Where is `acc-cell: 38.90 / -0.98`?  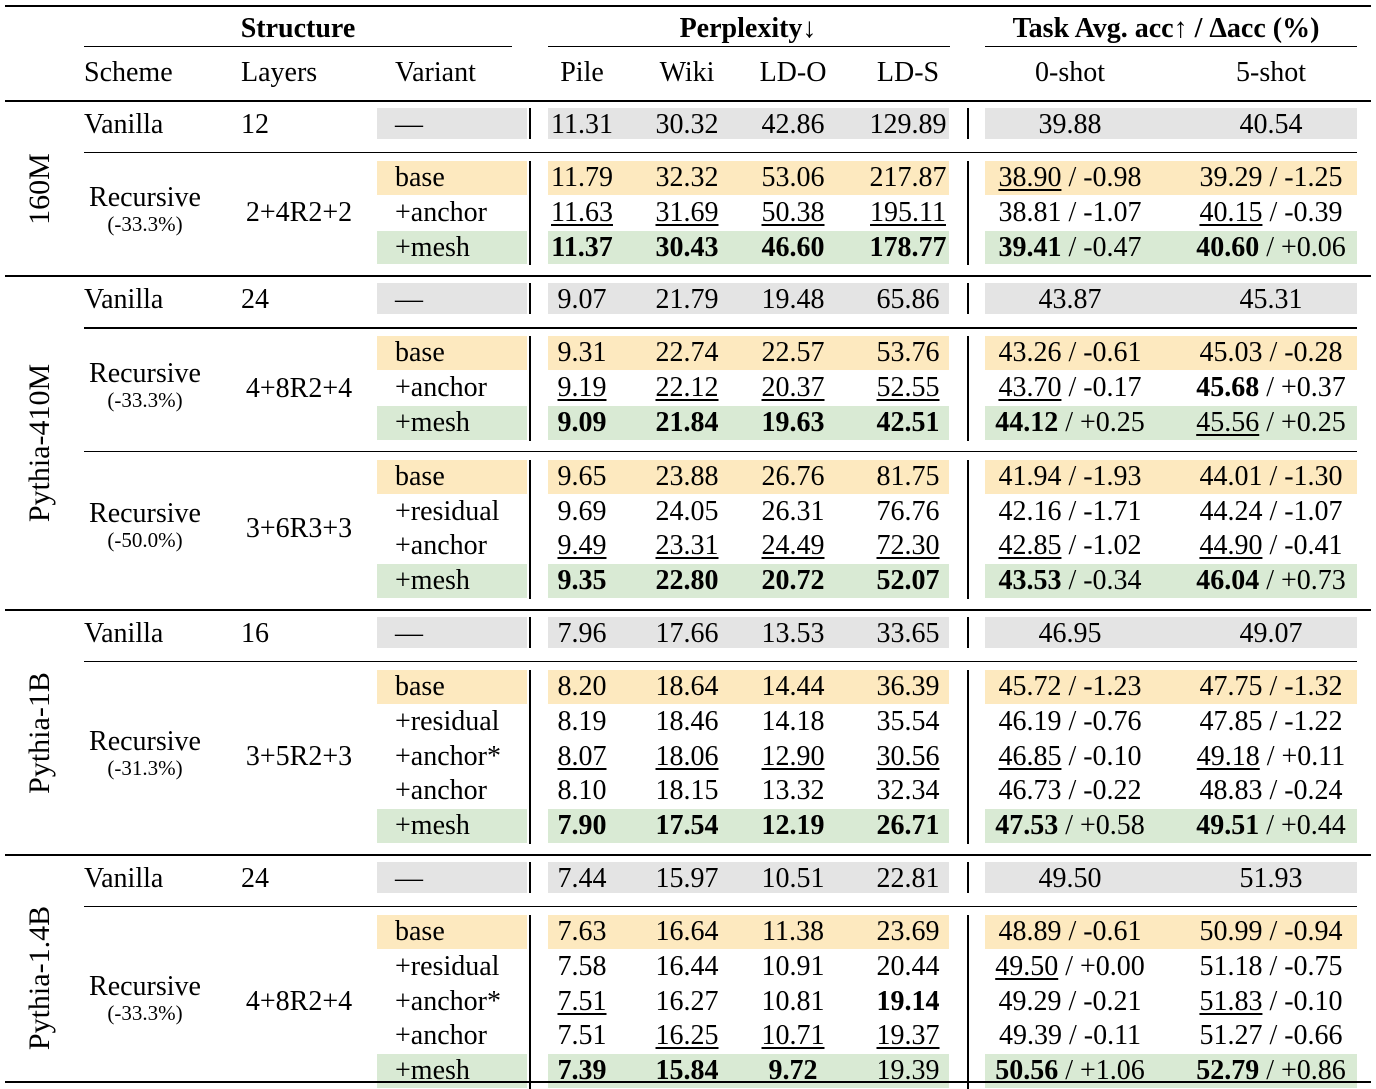
acc-cell: 38.90 / -0.98 is located at coordinates (1069, 178).